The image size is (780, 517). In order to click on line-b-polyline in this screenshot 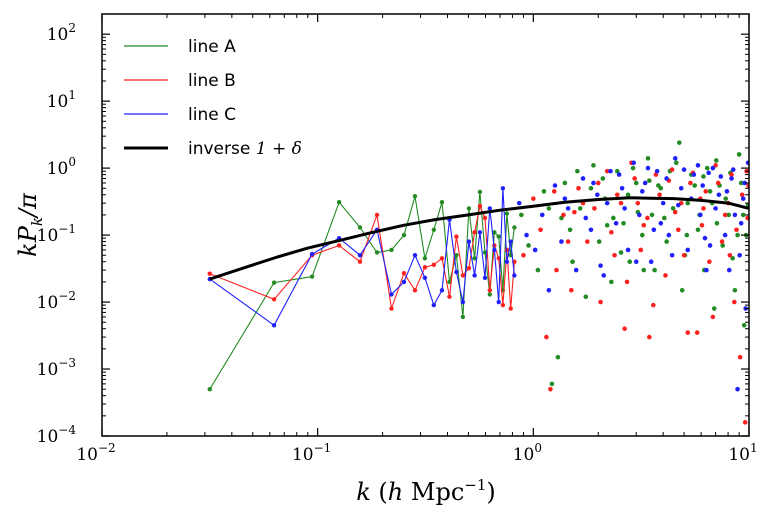, I will do `click(362, 256)`.